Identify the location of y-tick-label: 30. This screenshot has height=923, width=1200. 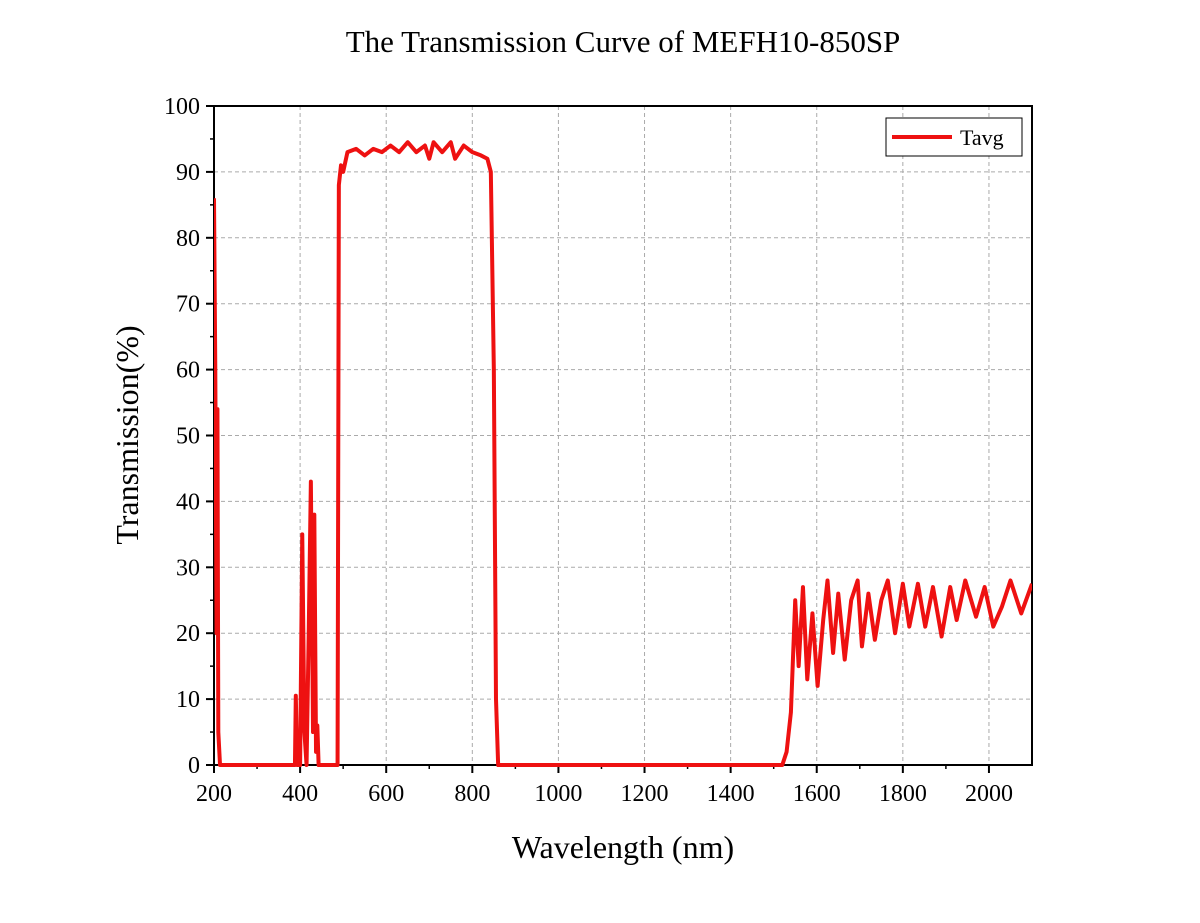
(188, 568).